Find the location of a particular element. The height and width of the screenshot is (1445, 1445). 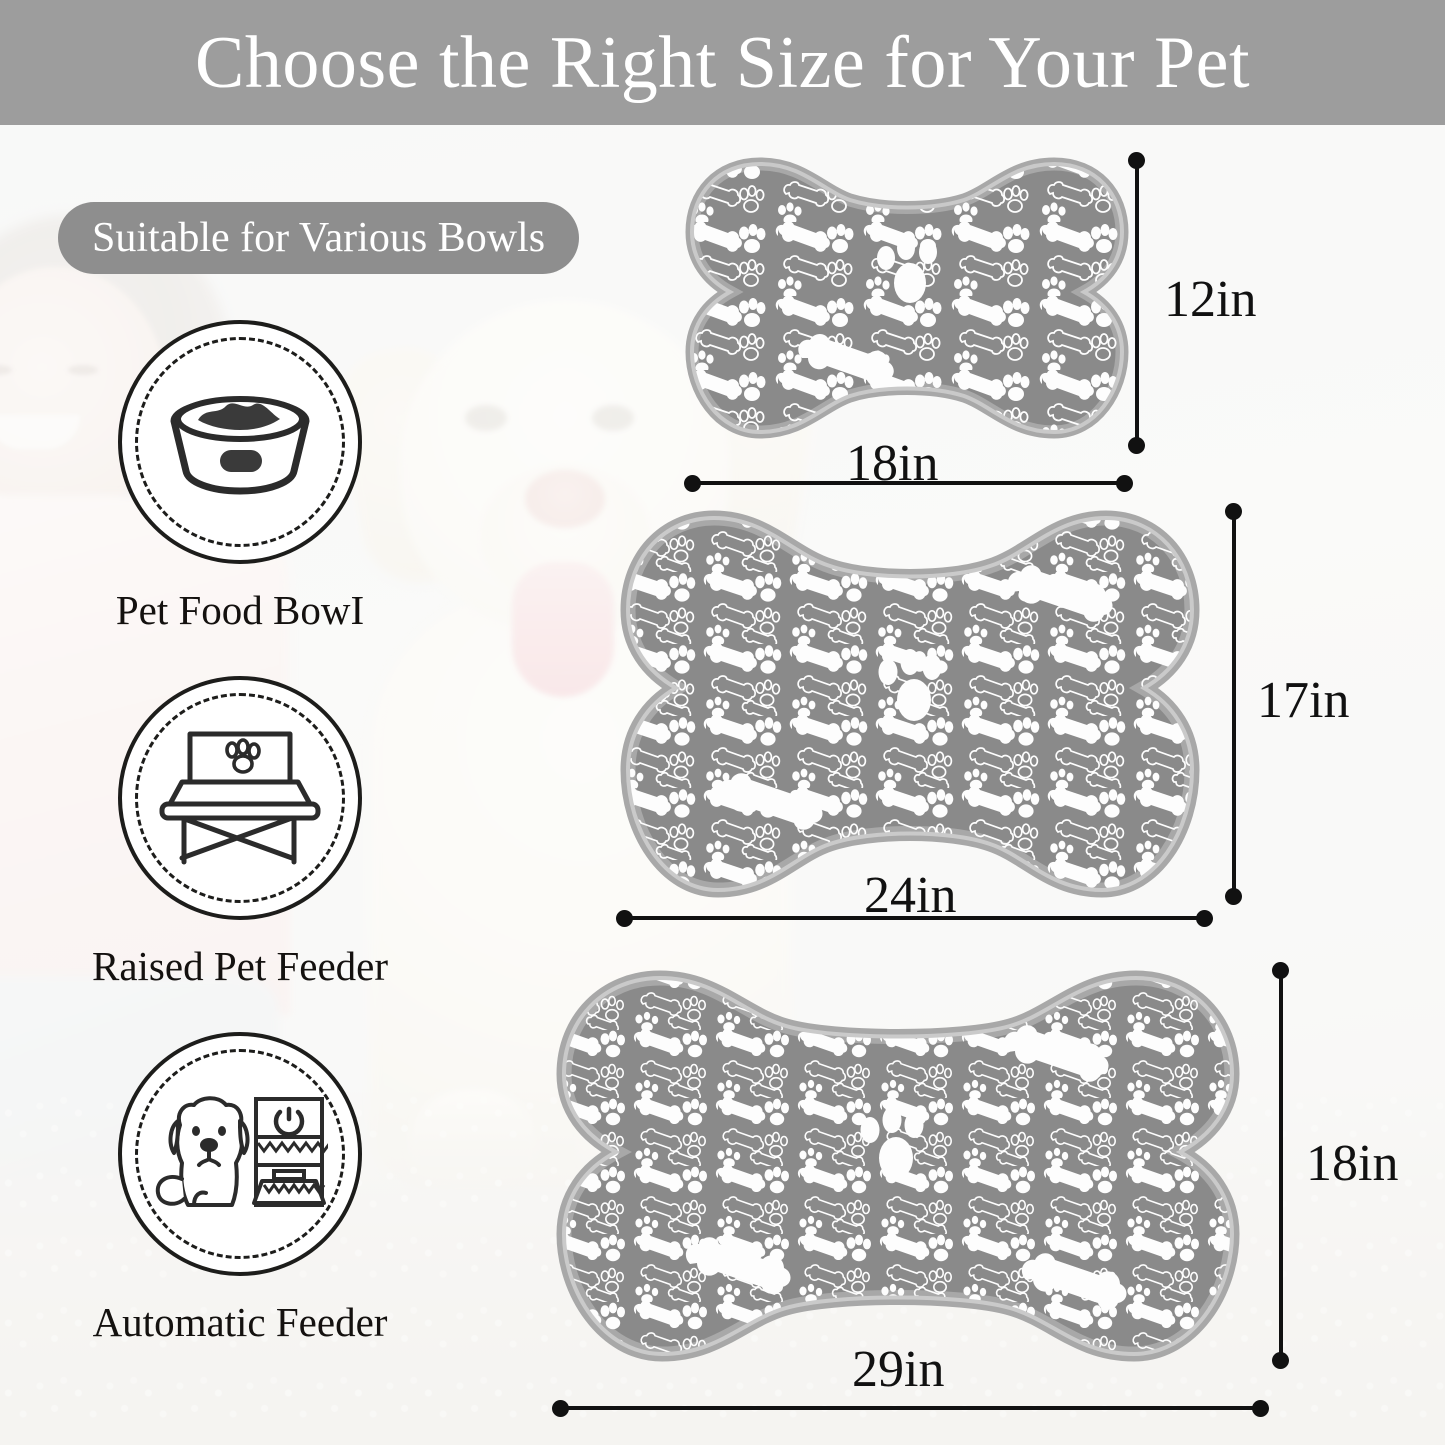

feature-label: Raised Pet Feeder is located at coordinates (240, 966).